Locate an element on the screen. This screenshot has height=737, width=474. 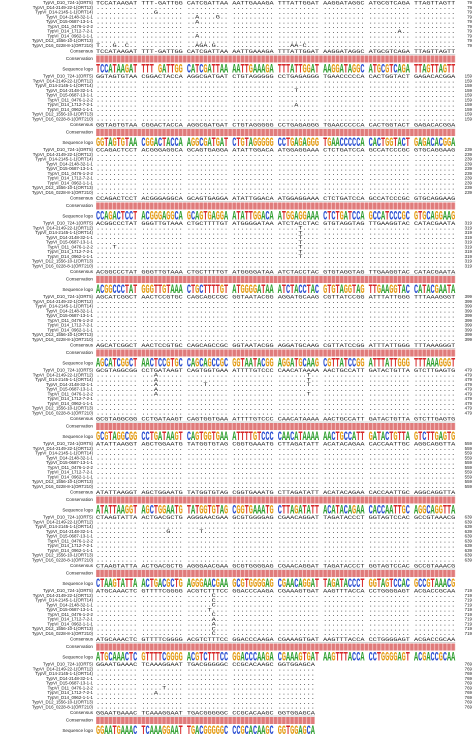
sequence-end: 399 is located at coordinates (469, 296).